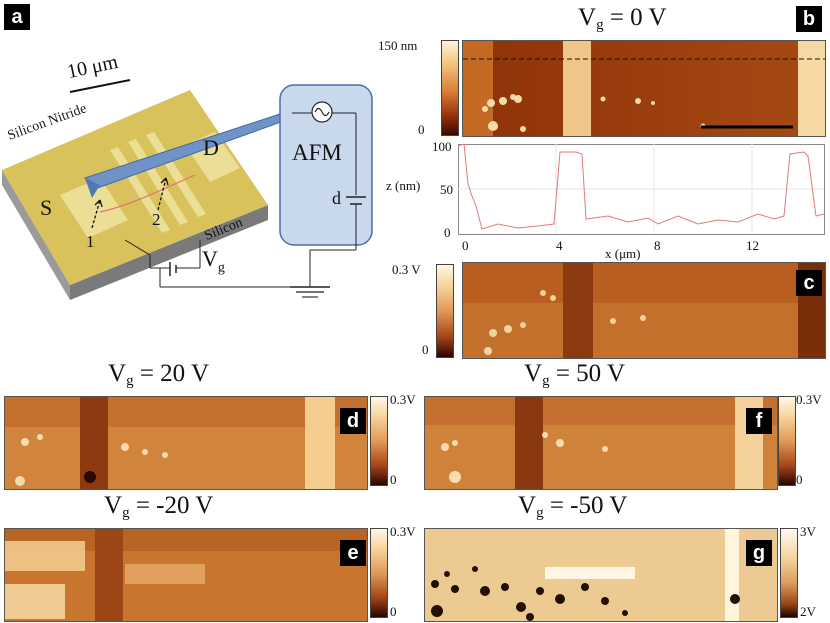  I want to click on height-profile-plot, so click(641, 189).